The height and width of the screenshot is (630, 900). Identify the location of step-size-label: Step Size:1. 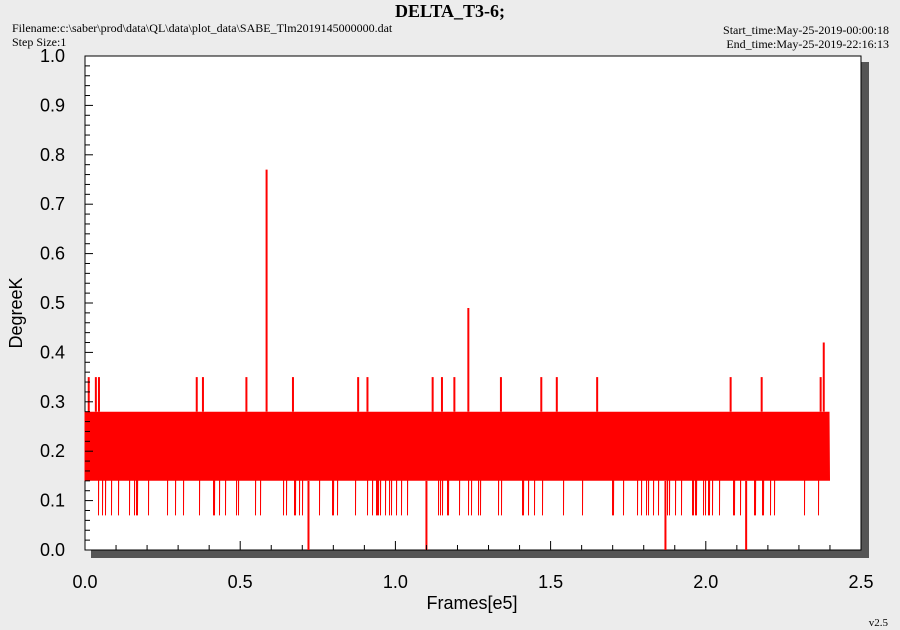
(39, 42).